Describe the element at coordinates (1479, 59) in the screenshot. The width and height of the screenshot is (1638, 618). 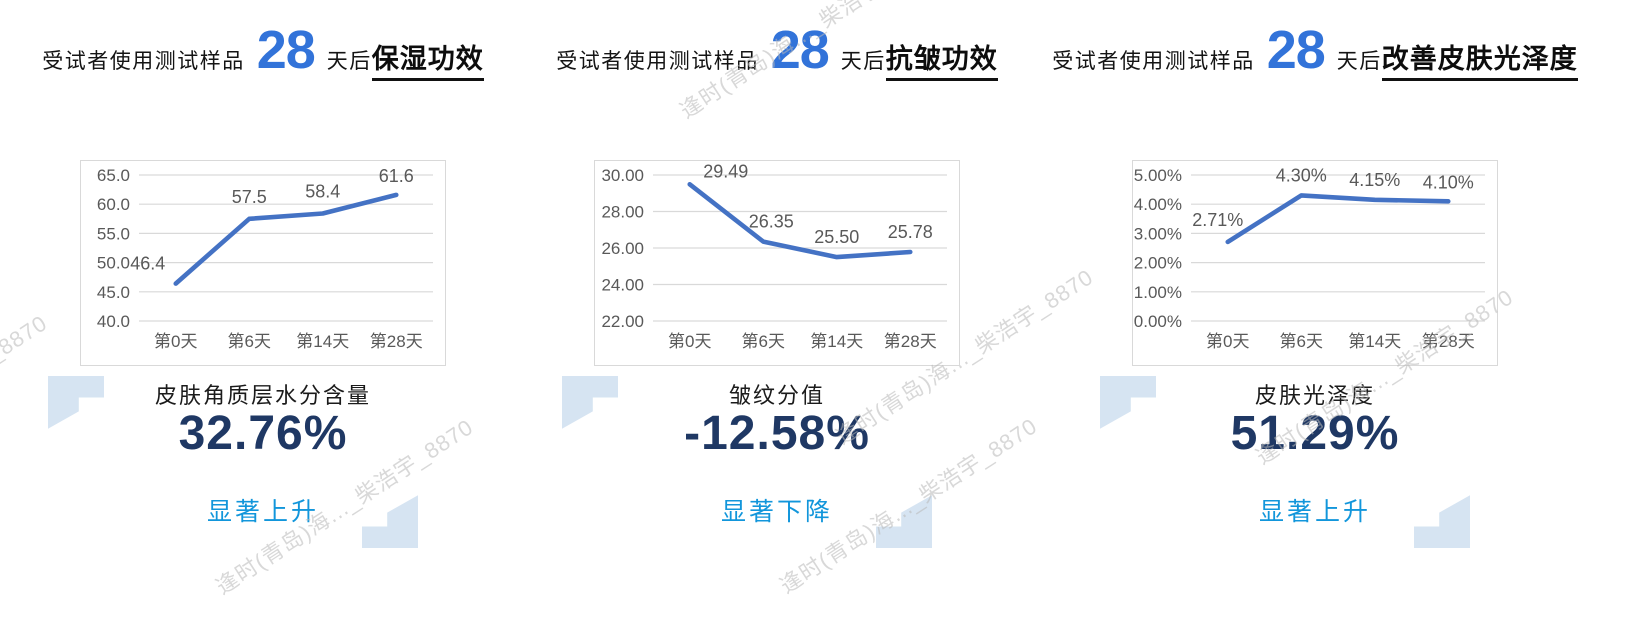
I see `title-highlight: 改善皮肤光泽度` at that location.